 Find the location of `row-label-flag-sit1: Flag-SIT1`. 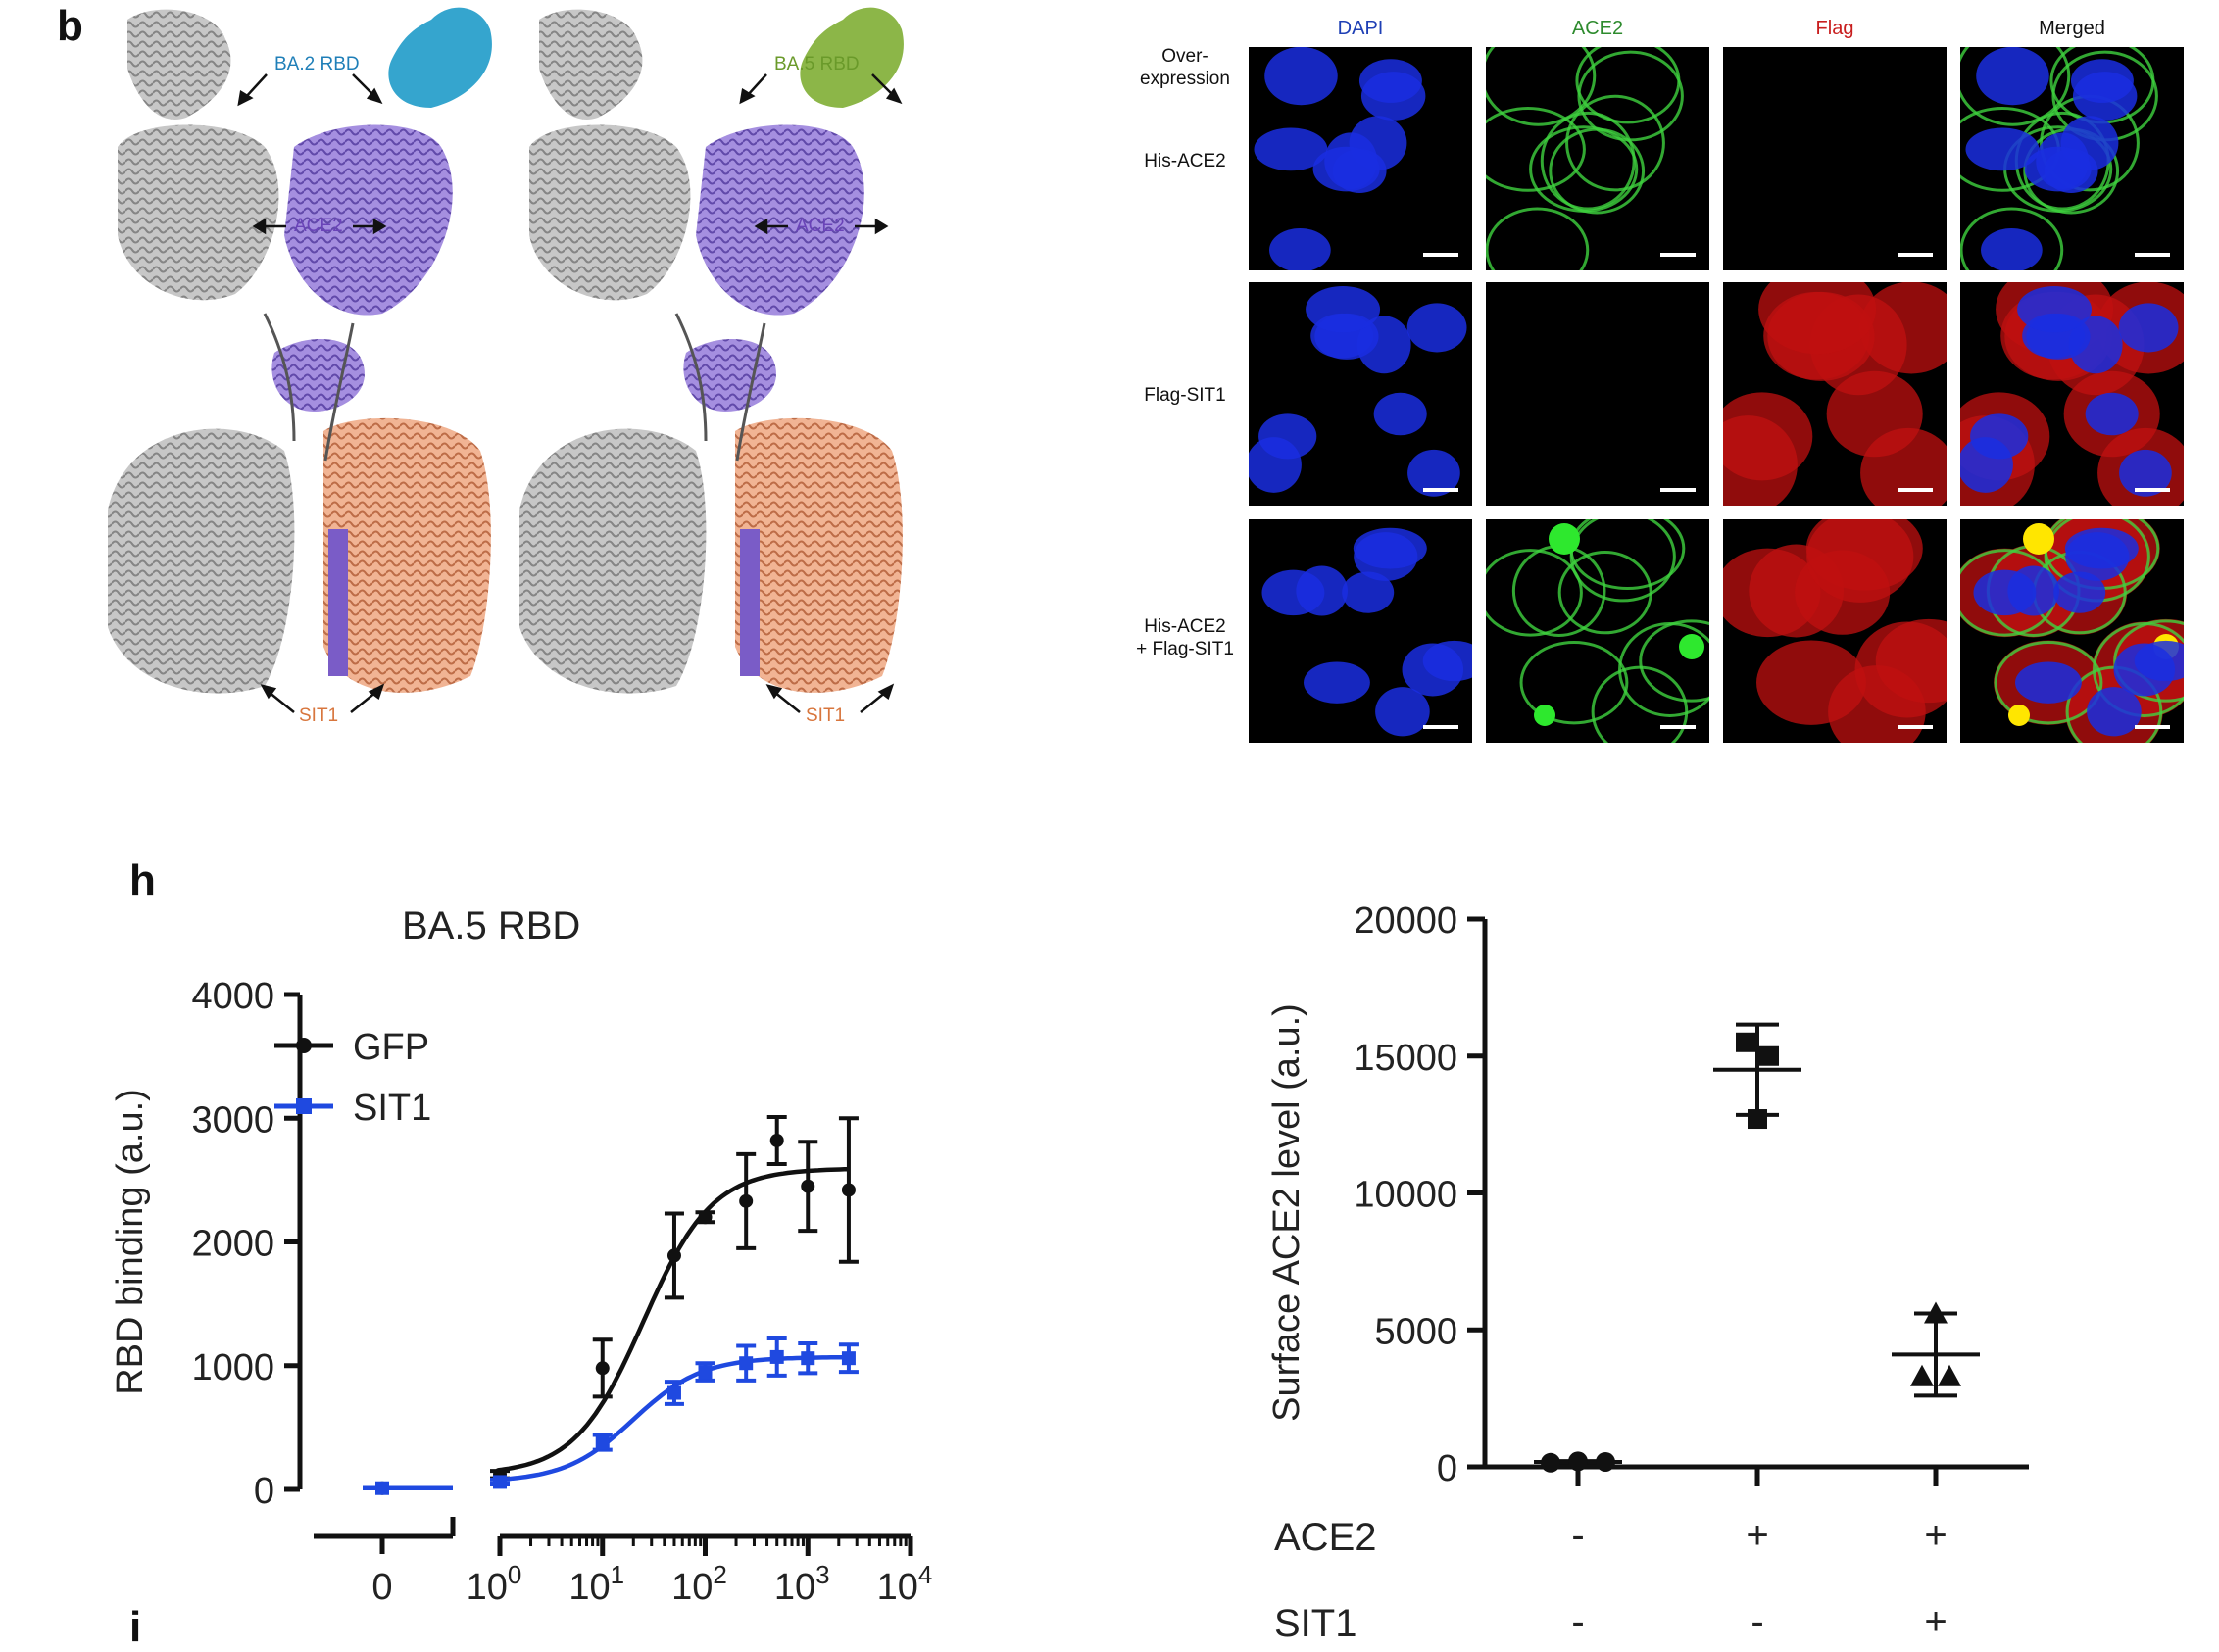

row-label-flag-sit1: Flag-SIT1 is located at coordinates (1185, 396).